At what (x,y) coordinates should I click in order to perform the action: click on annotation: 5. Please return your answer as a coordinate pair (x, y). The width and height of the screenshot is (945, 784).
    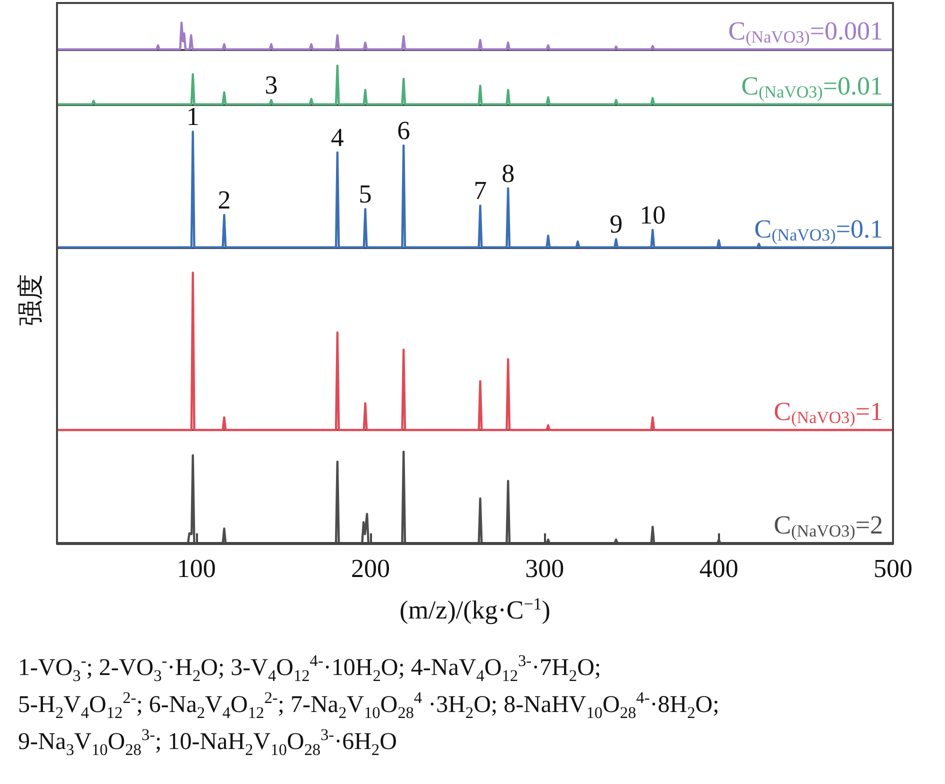
    Looking at the image, I should click on (365, 194).